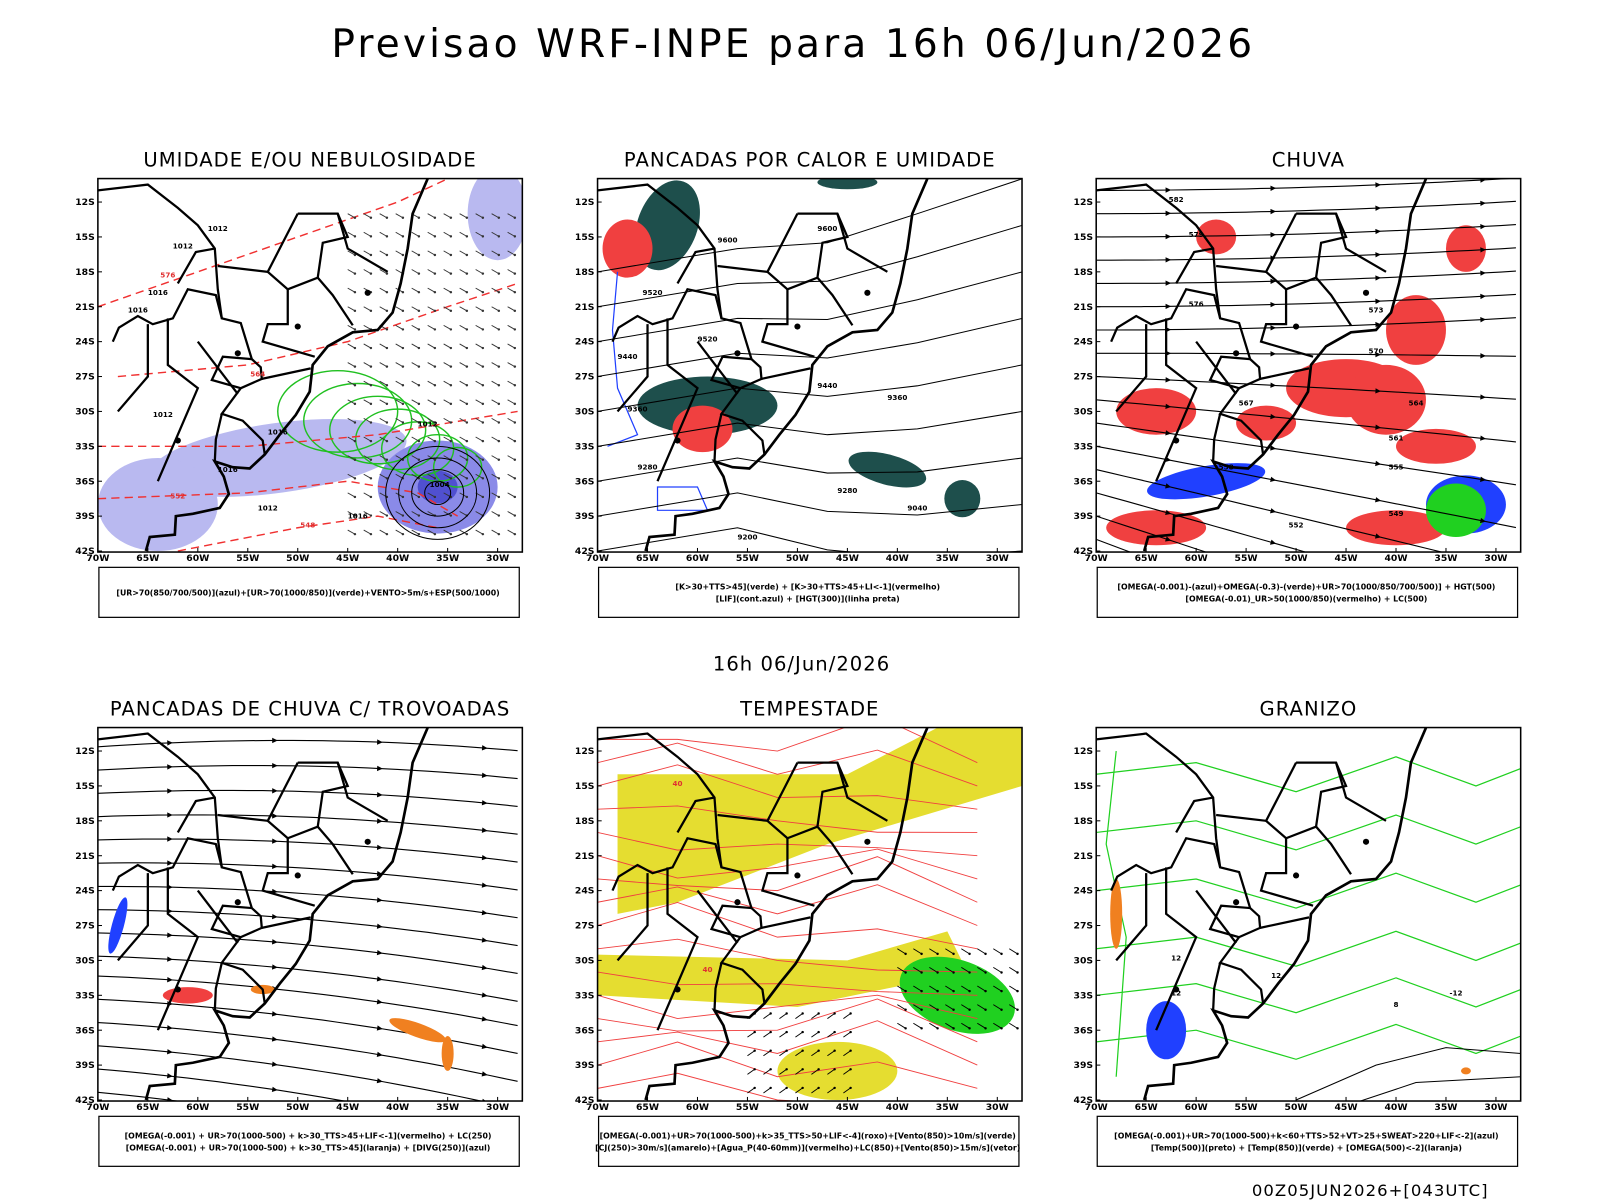 The image size is (1600, 1200). Describe the element at coordinates (628, 356) in the screenshot. I see `contour-label: 9440` at that location.